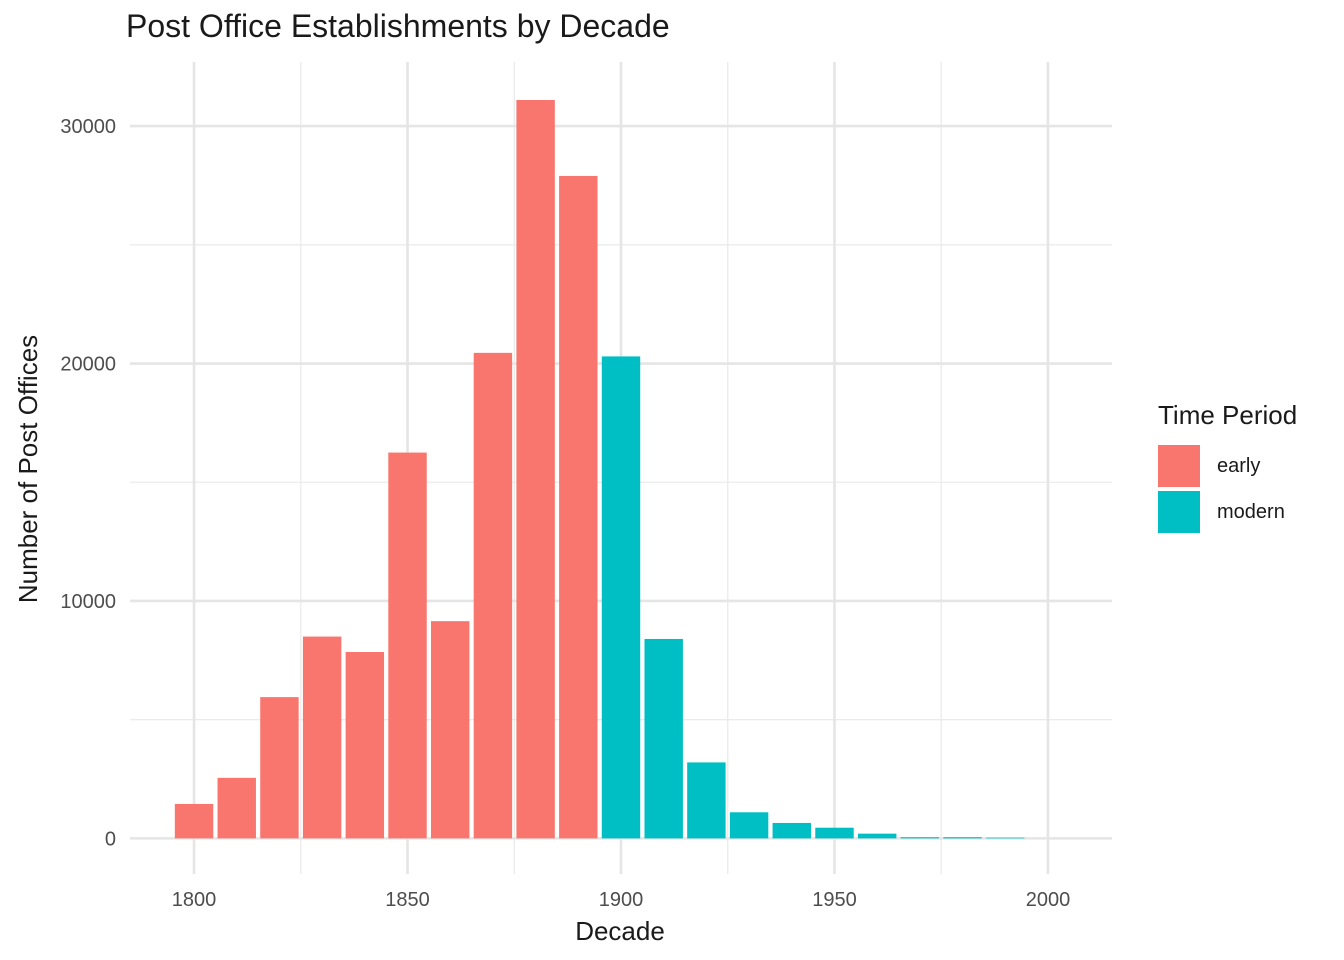 The width and height of the screenshot is (1344, 960). I want to click on x-tick-label: 1950, so click(834, 900).